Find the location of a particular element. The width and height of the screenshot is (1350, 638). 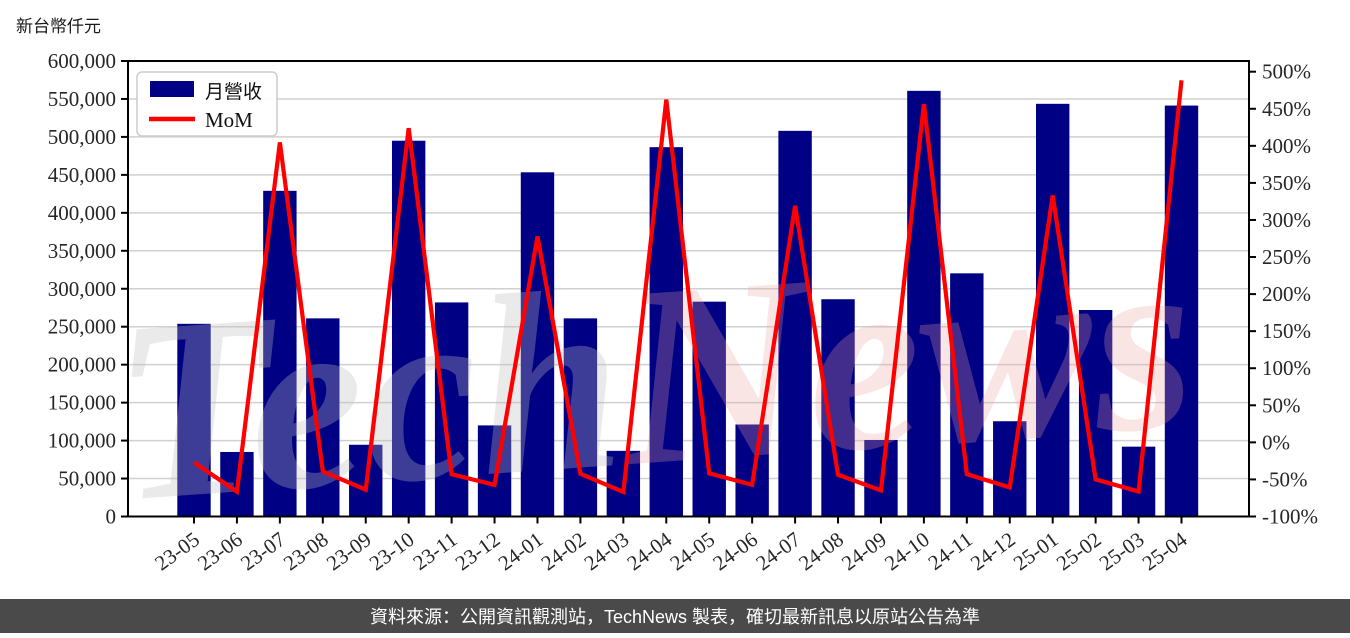

y-right-tick-label: 150% is located at coordinates (1286, 331).